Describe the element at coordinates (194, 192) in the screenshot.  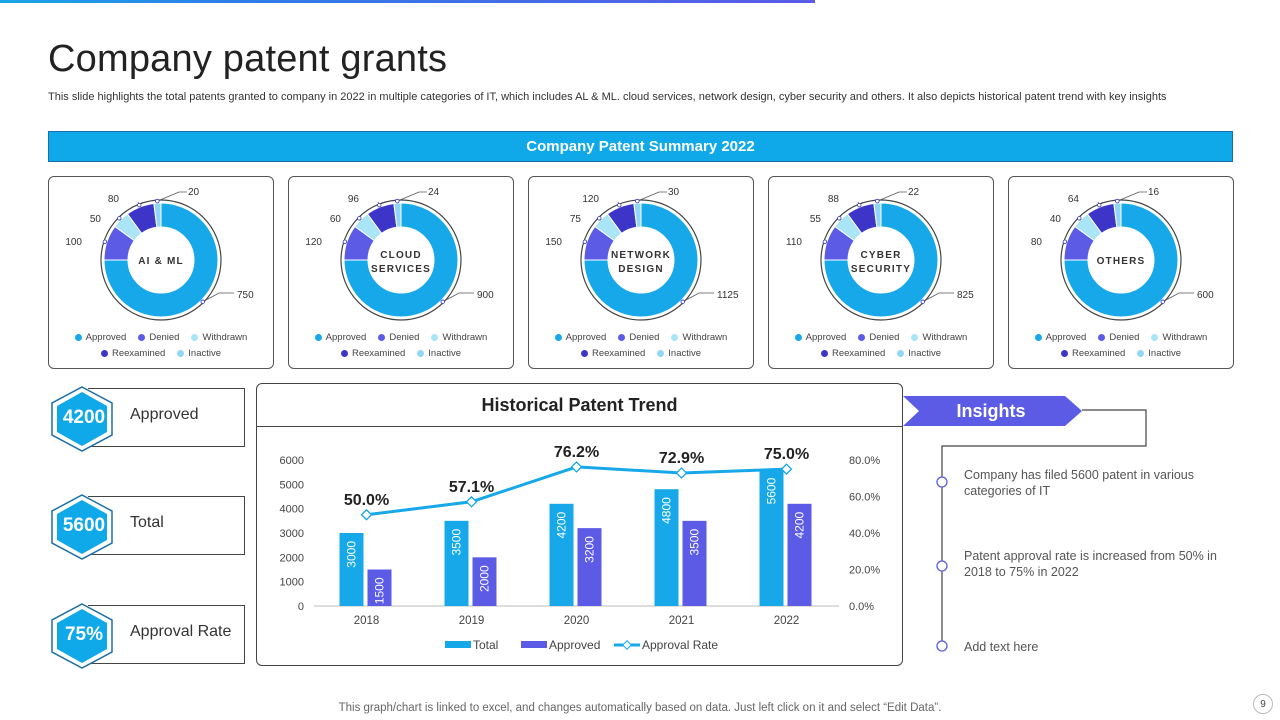
I see `donut-value-label: 20` at that location.